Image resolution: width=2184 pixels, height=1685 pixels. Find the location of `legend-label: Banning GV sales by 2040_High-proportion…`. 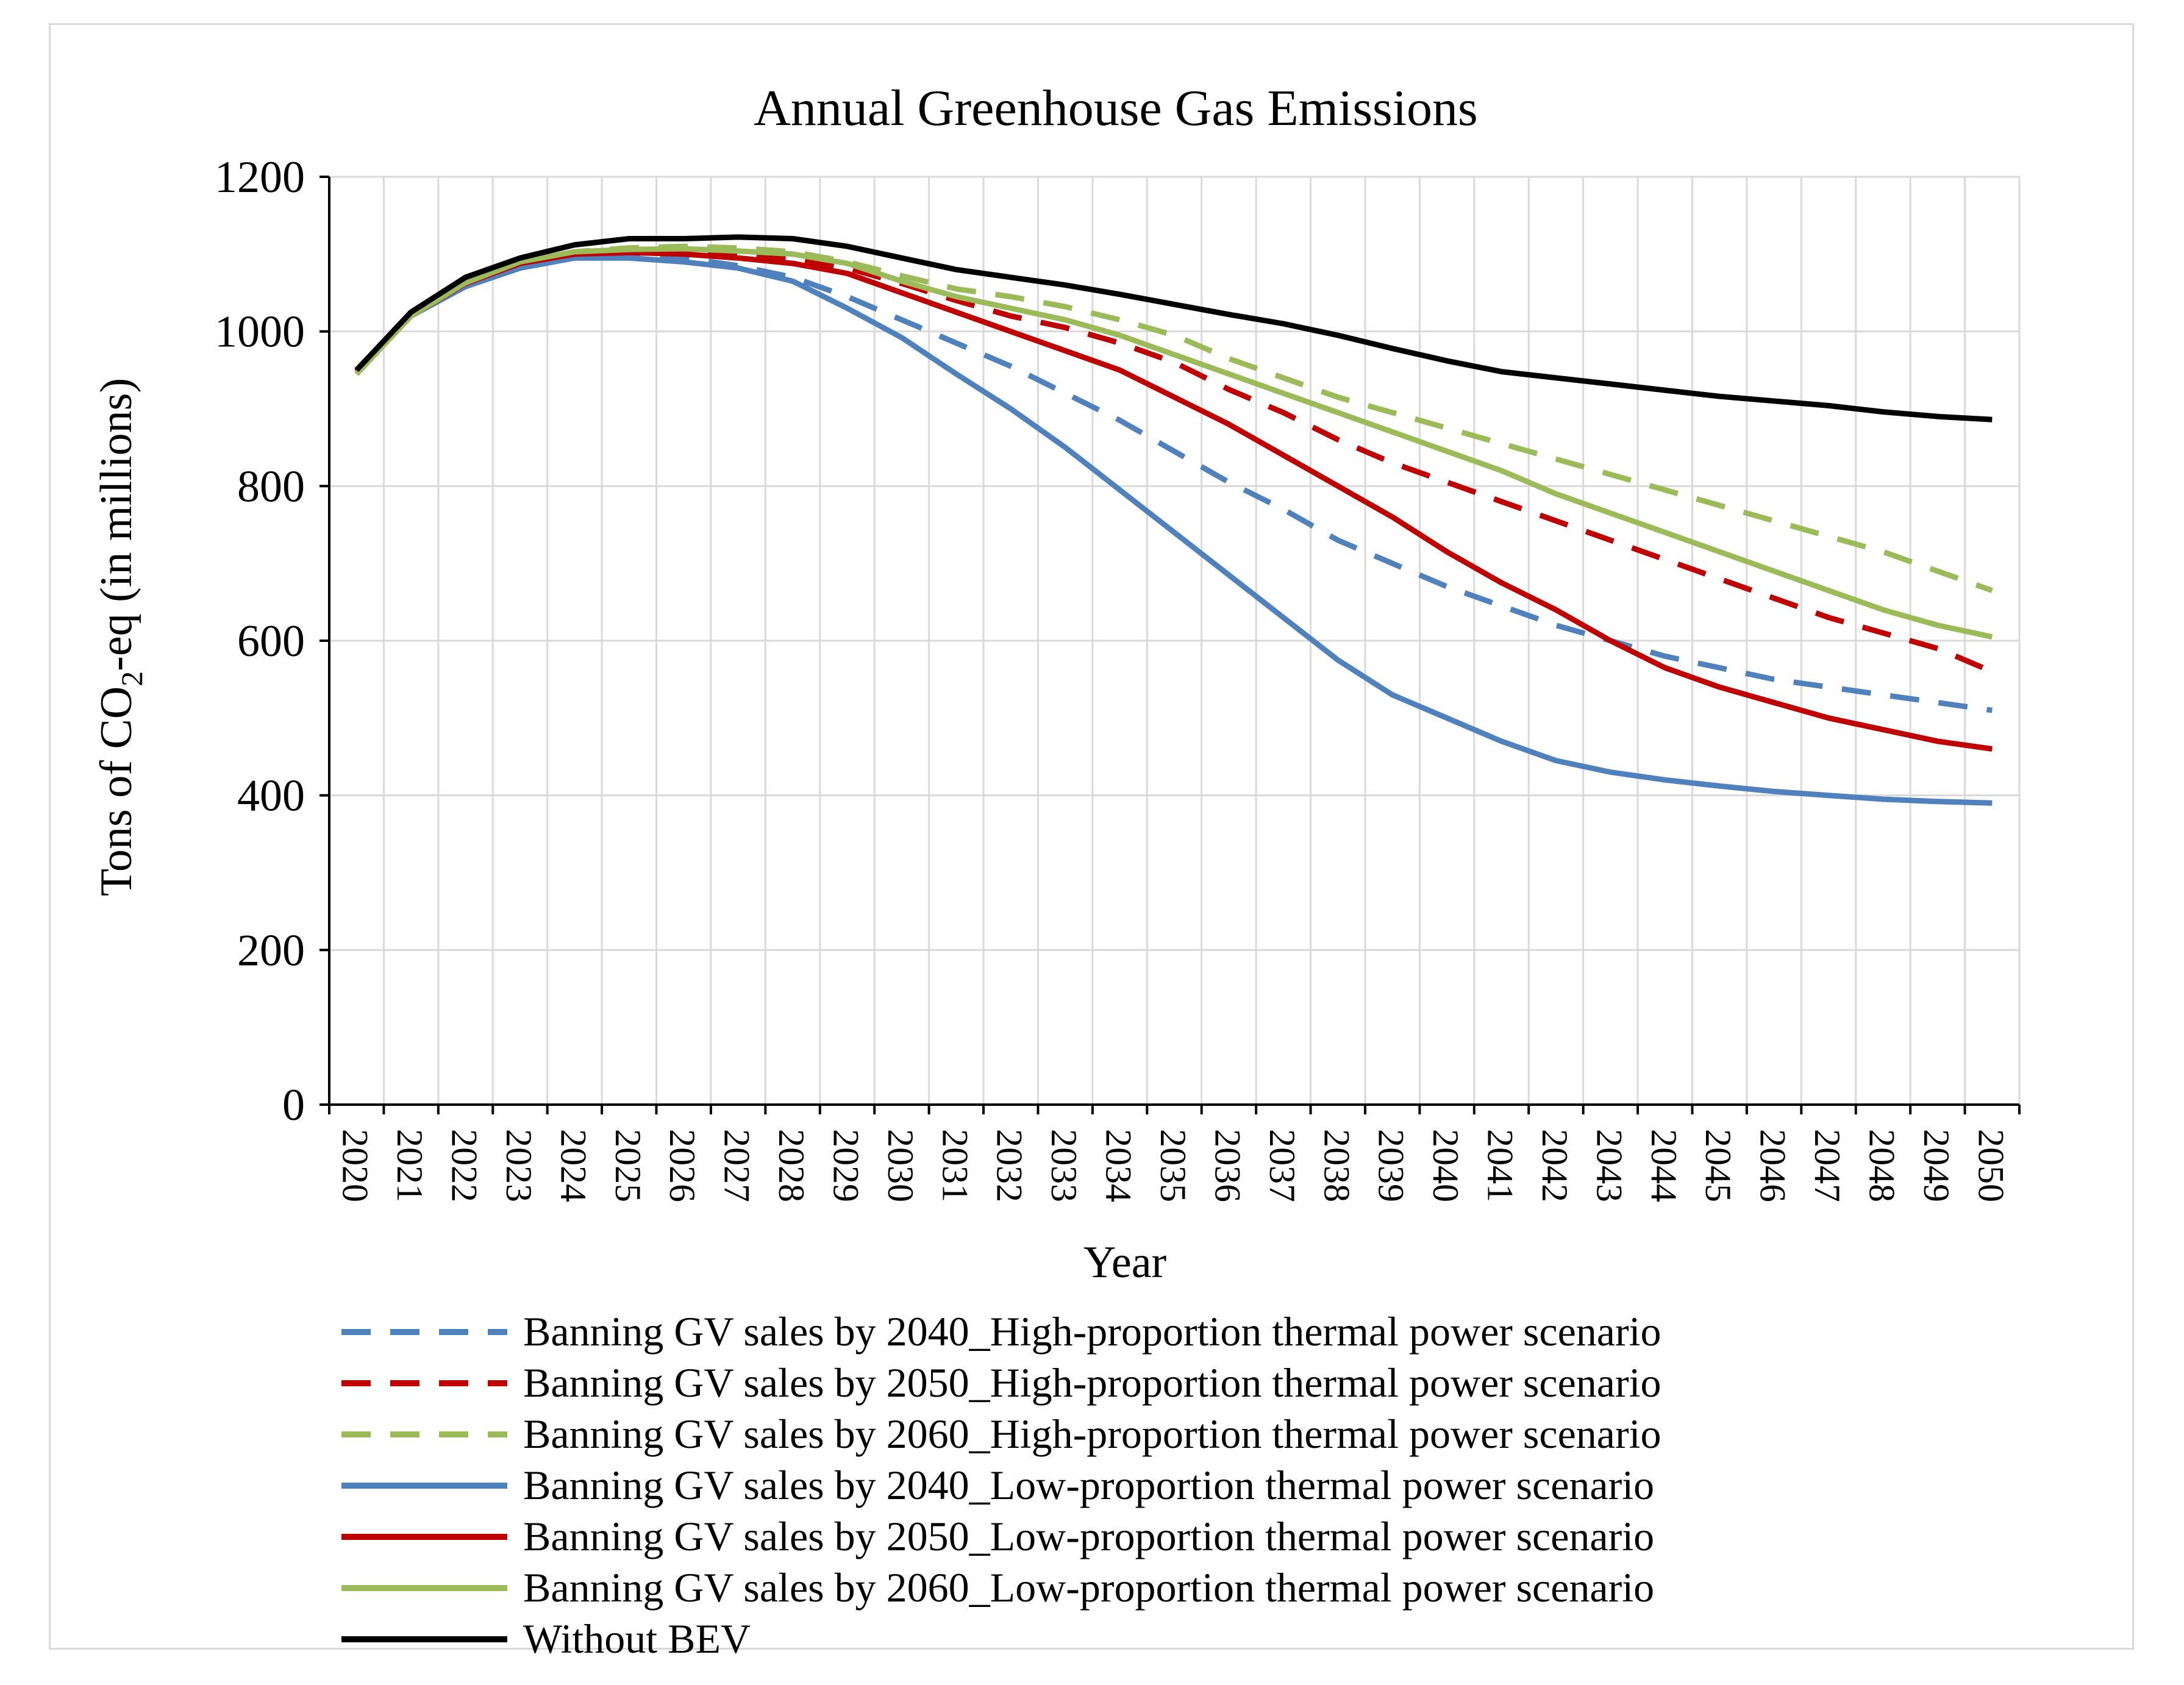

legend-label: Banning GV sales by 2040_High-proportion… is located at coordinates (1092, 1332).